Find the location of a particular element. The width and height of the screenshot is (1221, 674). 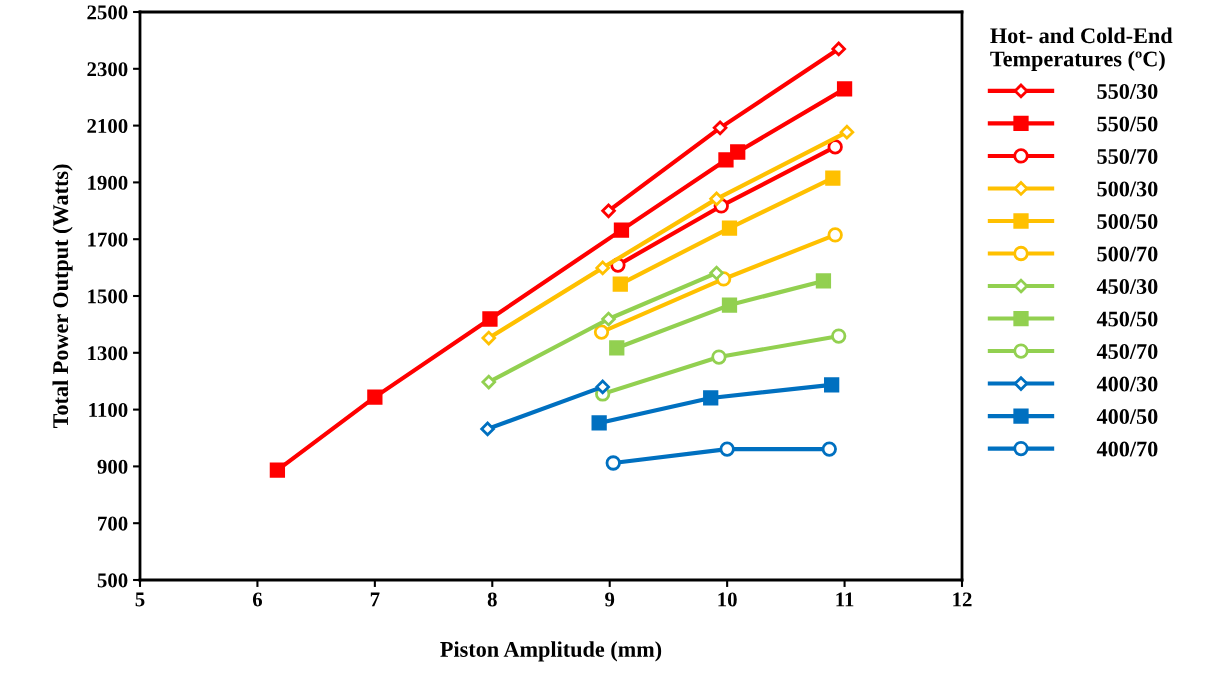

legend-label: 500/70 is located at coordinates (1127, 254).